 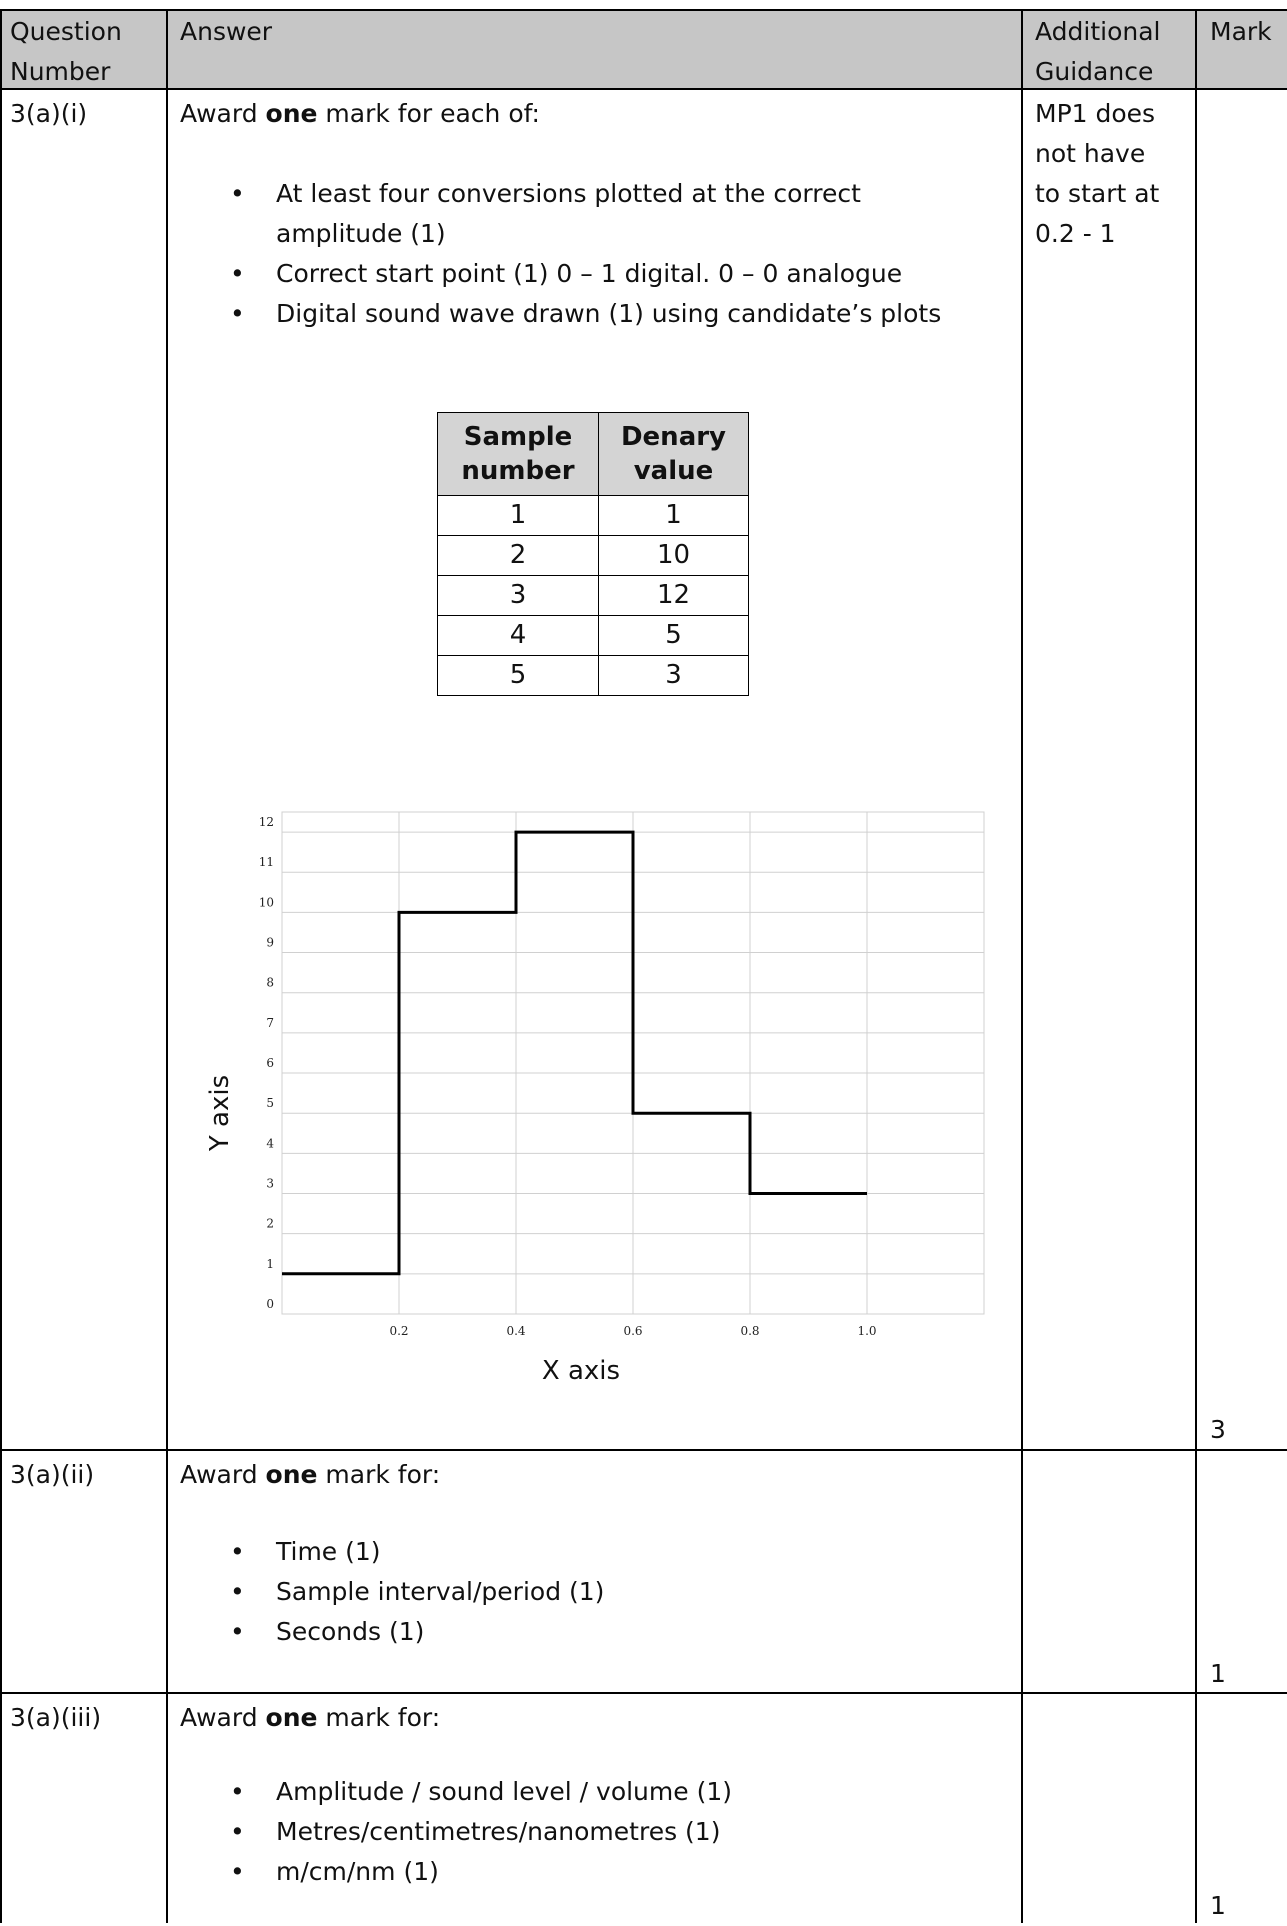 I want to click on y-tick-label: 12, so click(x=266, y=822).